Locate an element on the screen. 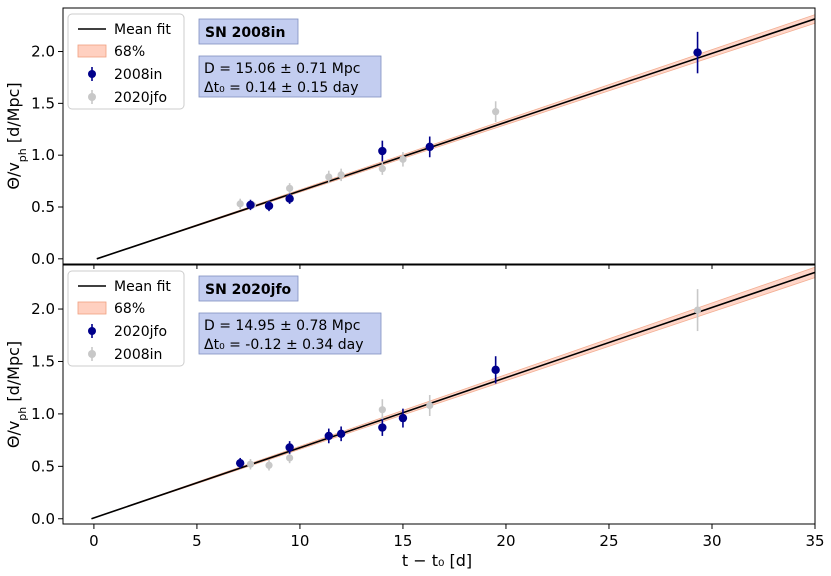 This screenshot has width=831, height=576. x-tick-label: 35 is located at coordinates (814, 541).